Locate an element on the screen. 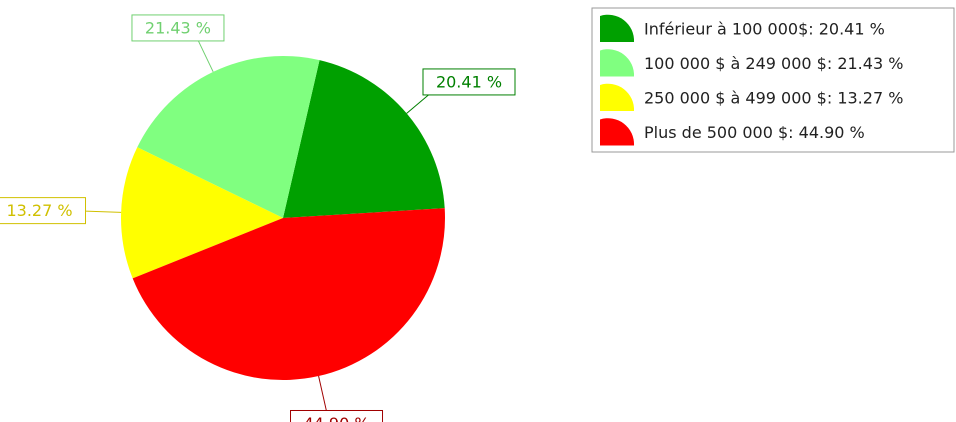 The width and height of the screenshot is (956, 422). legend-box is located at coordinates (773, 80).